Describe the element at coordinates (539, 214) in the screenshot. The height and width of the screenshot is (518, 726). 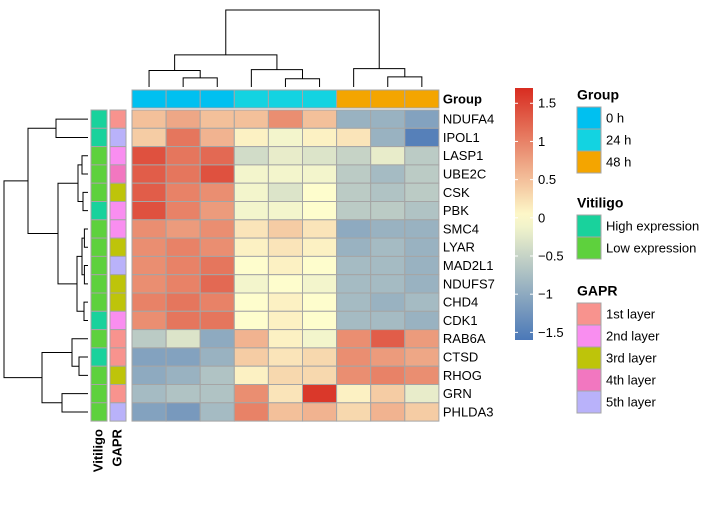
I see `colorbar: −1.5 −1 −0.5 0 0.5 1 1.5` at that location.